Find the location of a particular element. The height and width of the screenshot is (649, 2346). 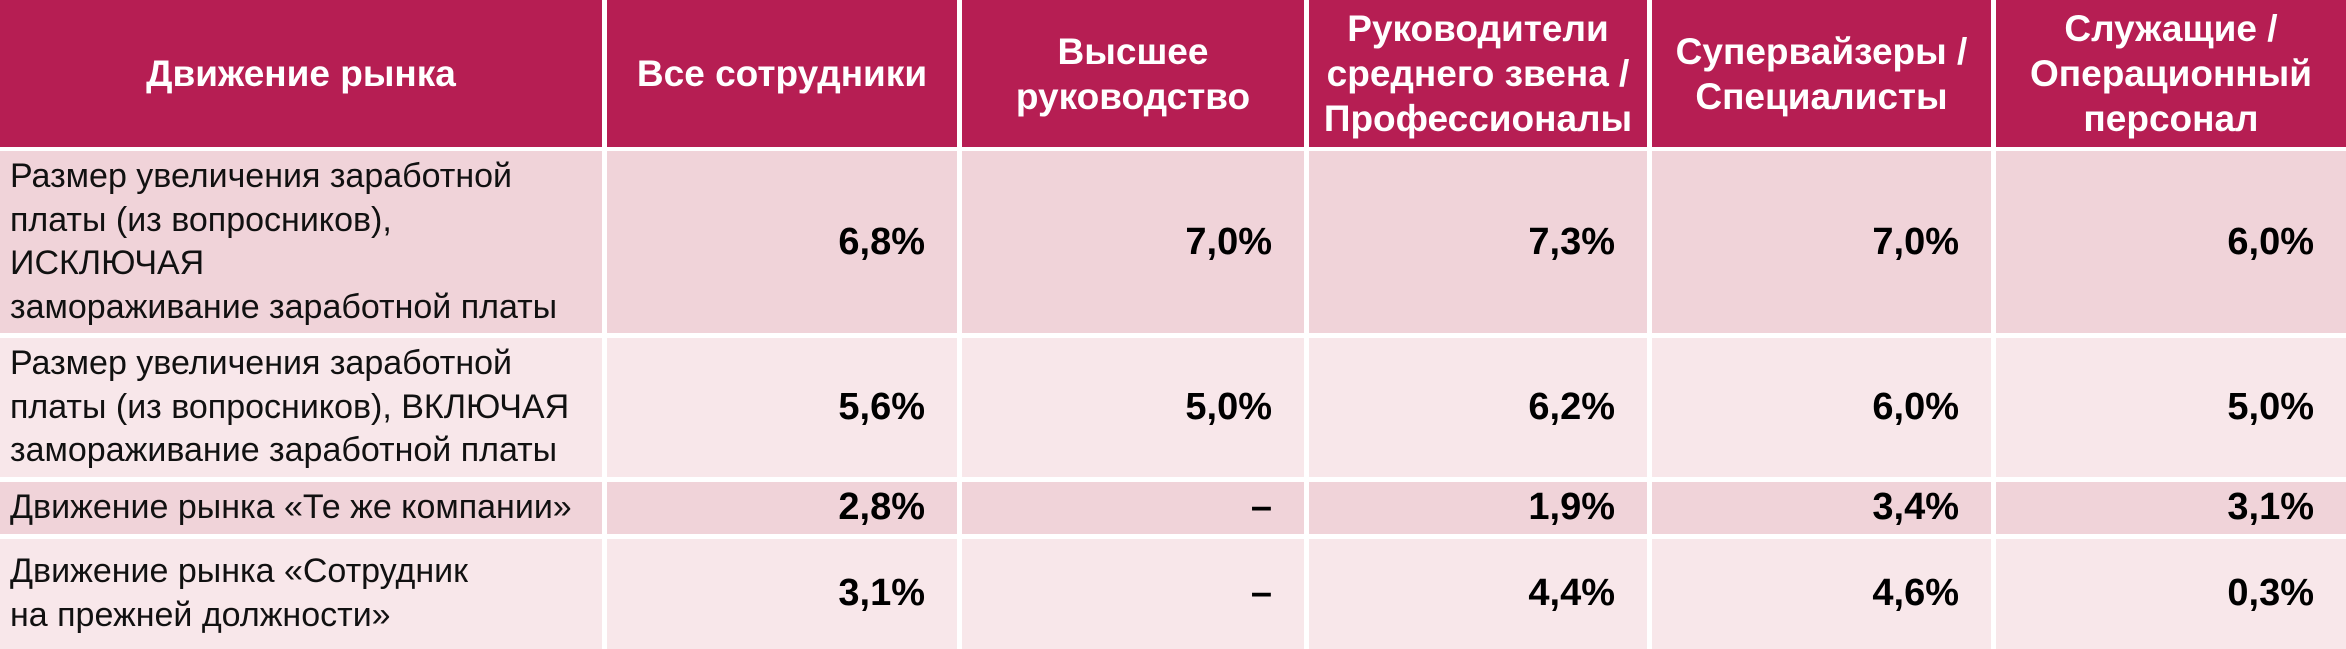

cell-value: 5,6% is located at coordinates (784, 410).